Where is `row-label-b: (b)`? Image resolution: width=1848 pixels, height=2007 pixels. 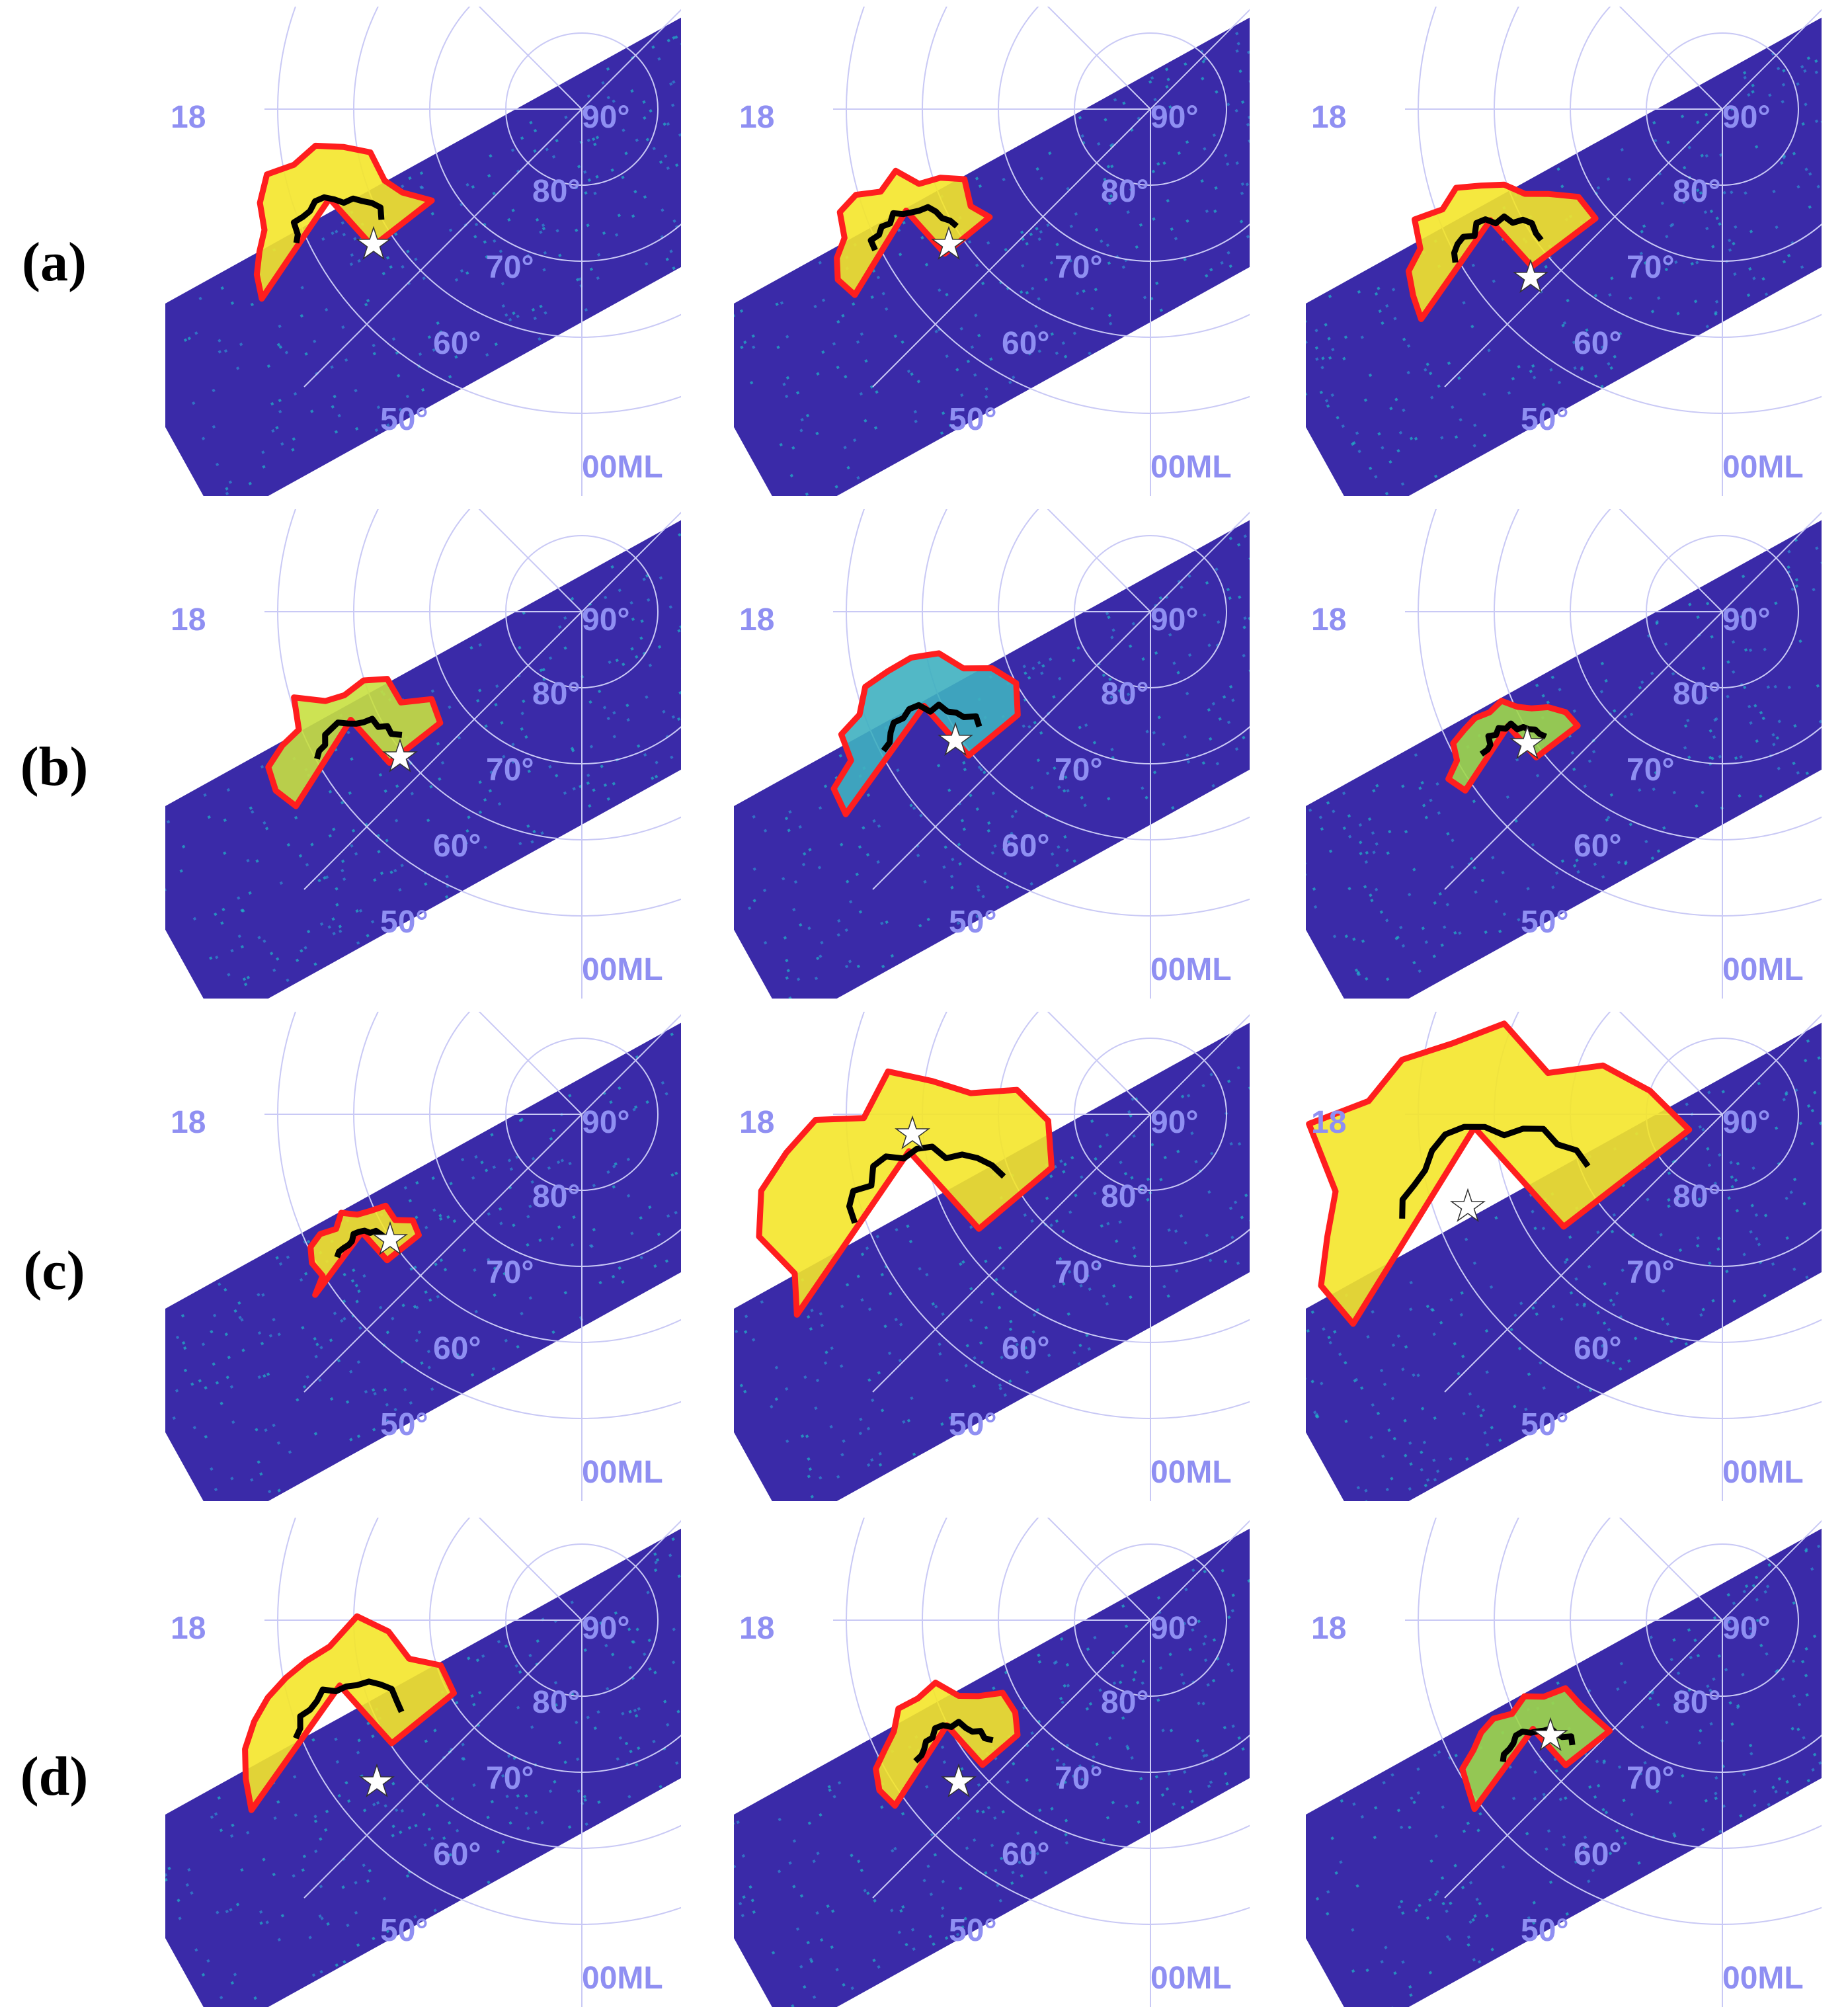 row-label-b: (b) is located at coordinates (54, 767).